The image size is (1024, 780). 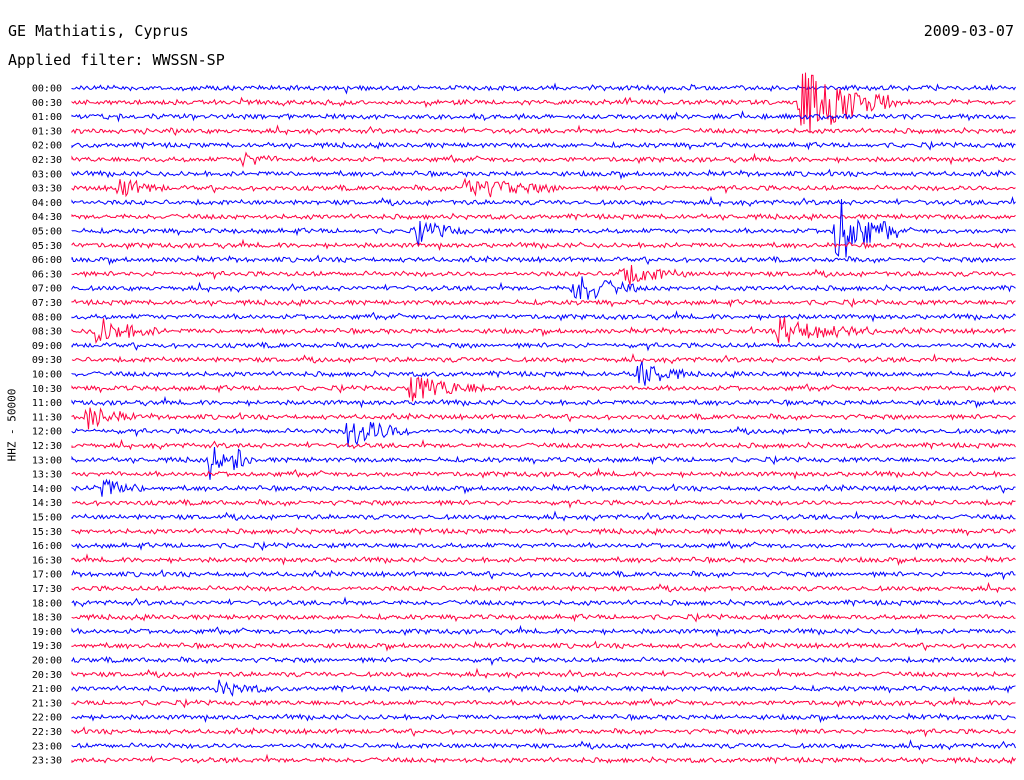 What do you see at coordinates (47, 746) in the screenshot?
I see `row-time-label: 23:00` at bounding box center [47, 746].